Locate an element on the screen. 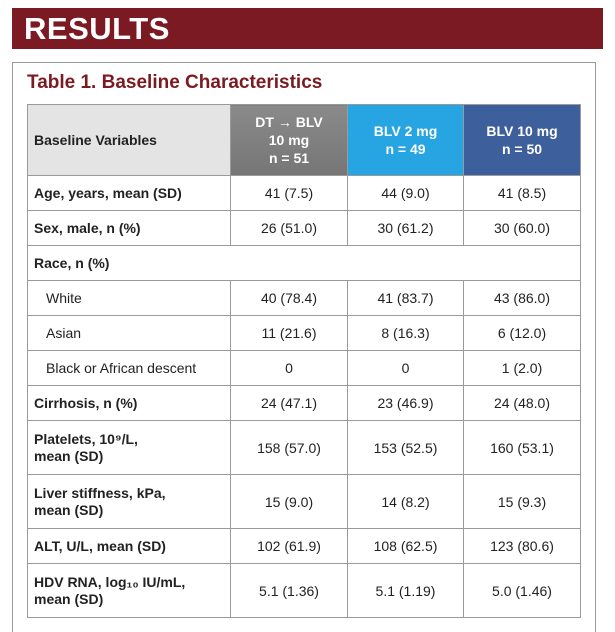  row-label: HDV RNA, log₁₀ IU/mL, mean (SD) is located at coordinates (129, 590).